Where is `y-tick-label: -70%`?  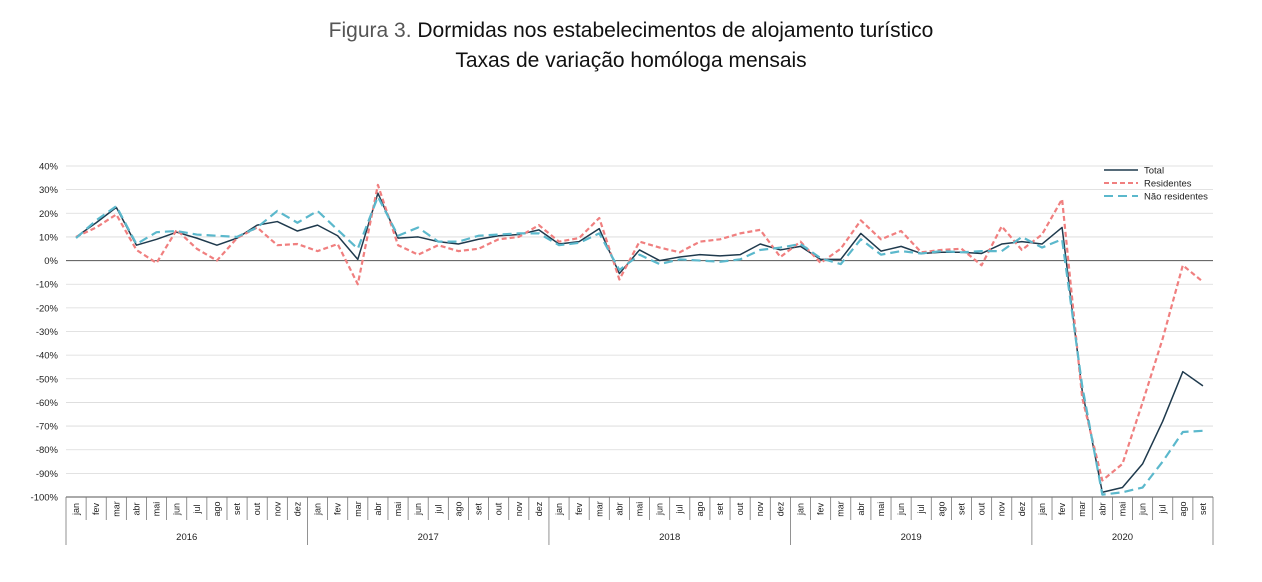 y-tick-label: -70% is located at coordinates (47, 427).